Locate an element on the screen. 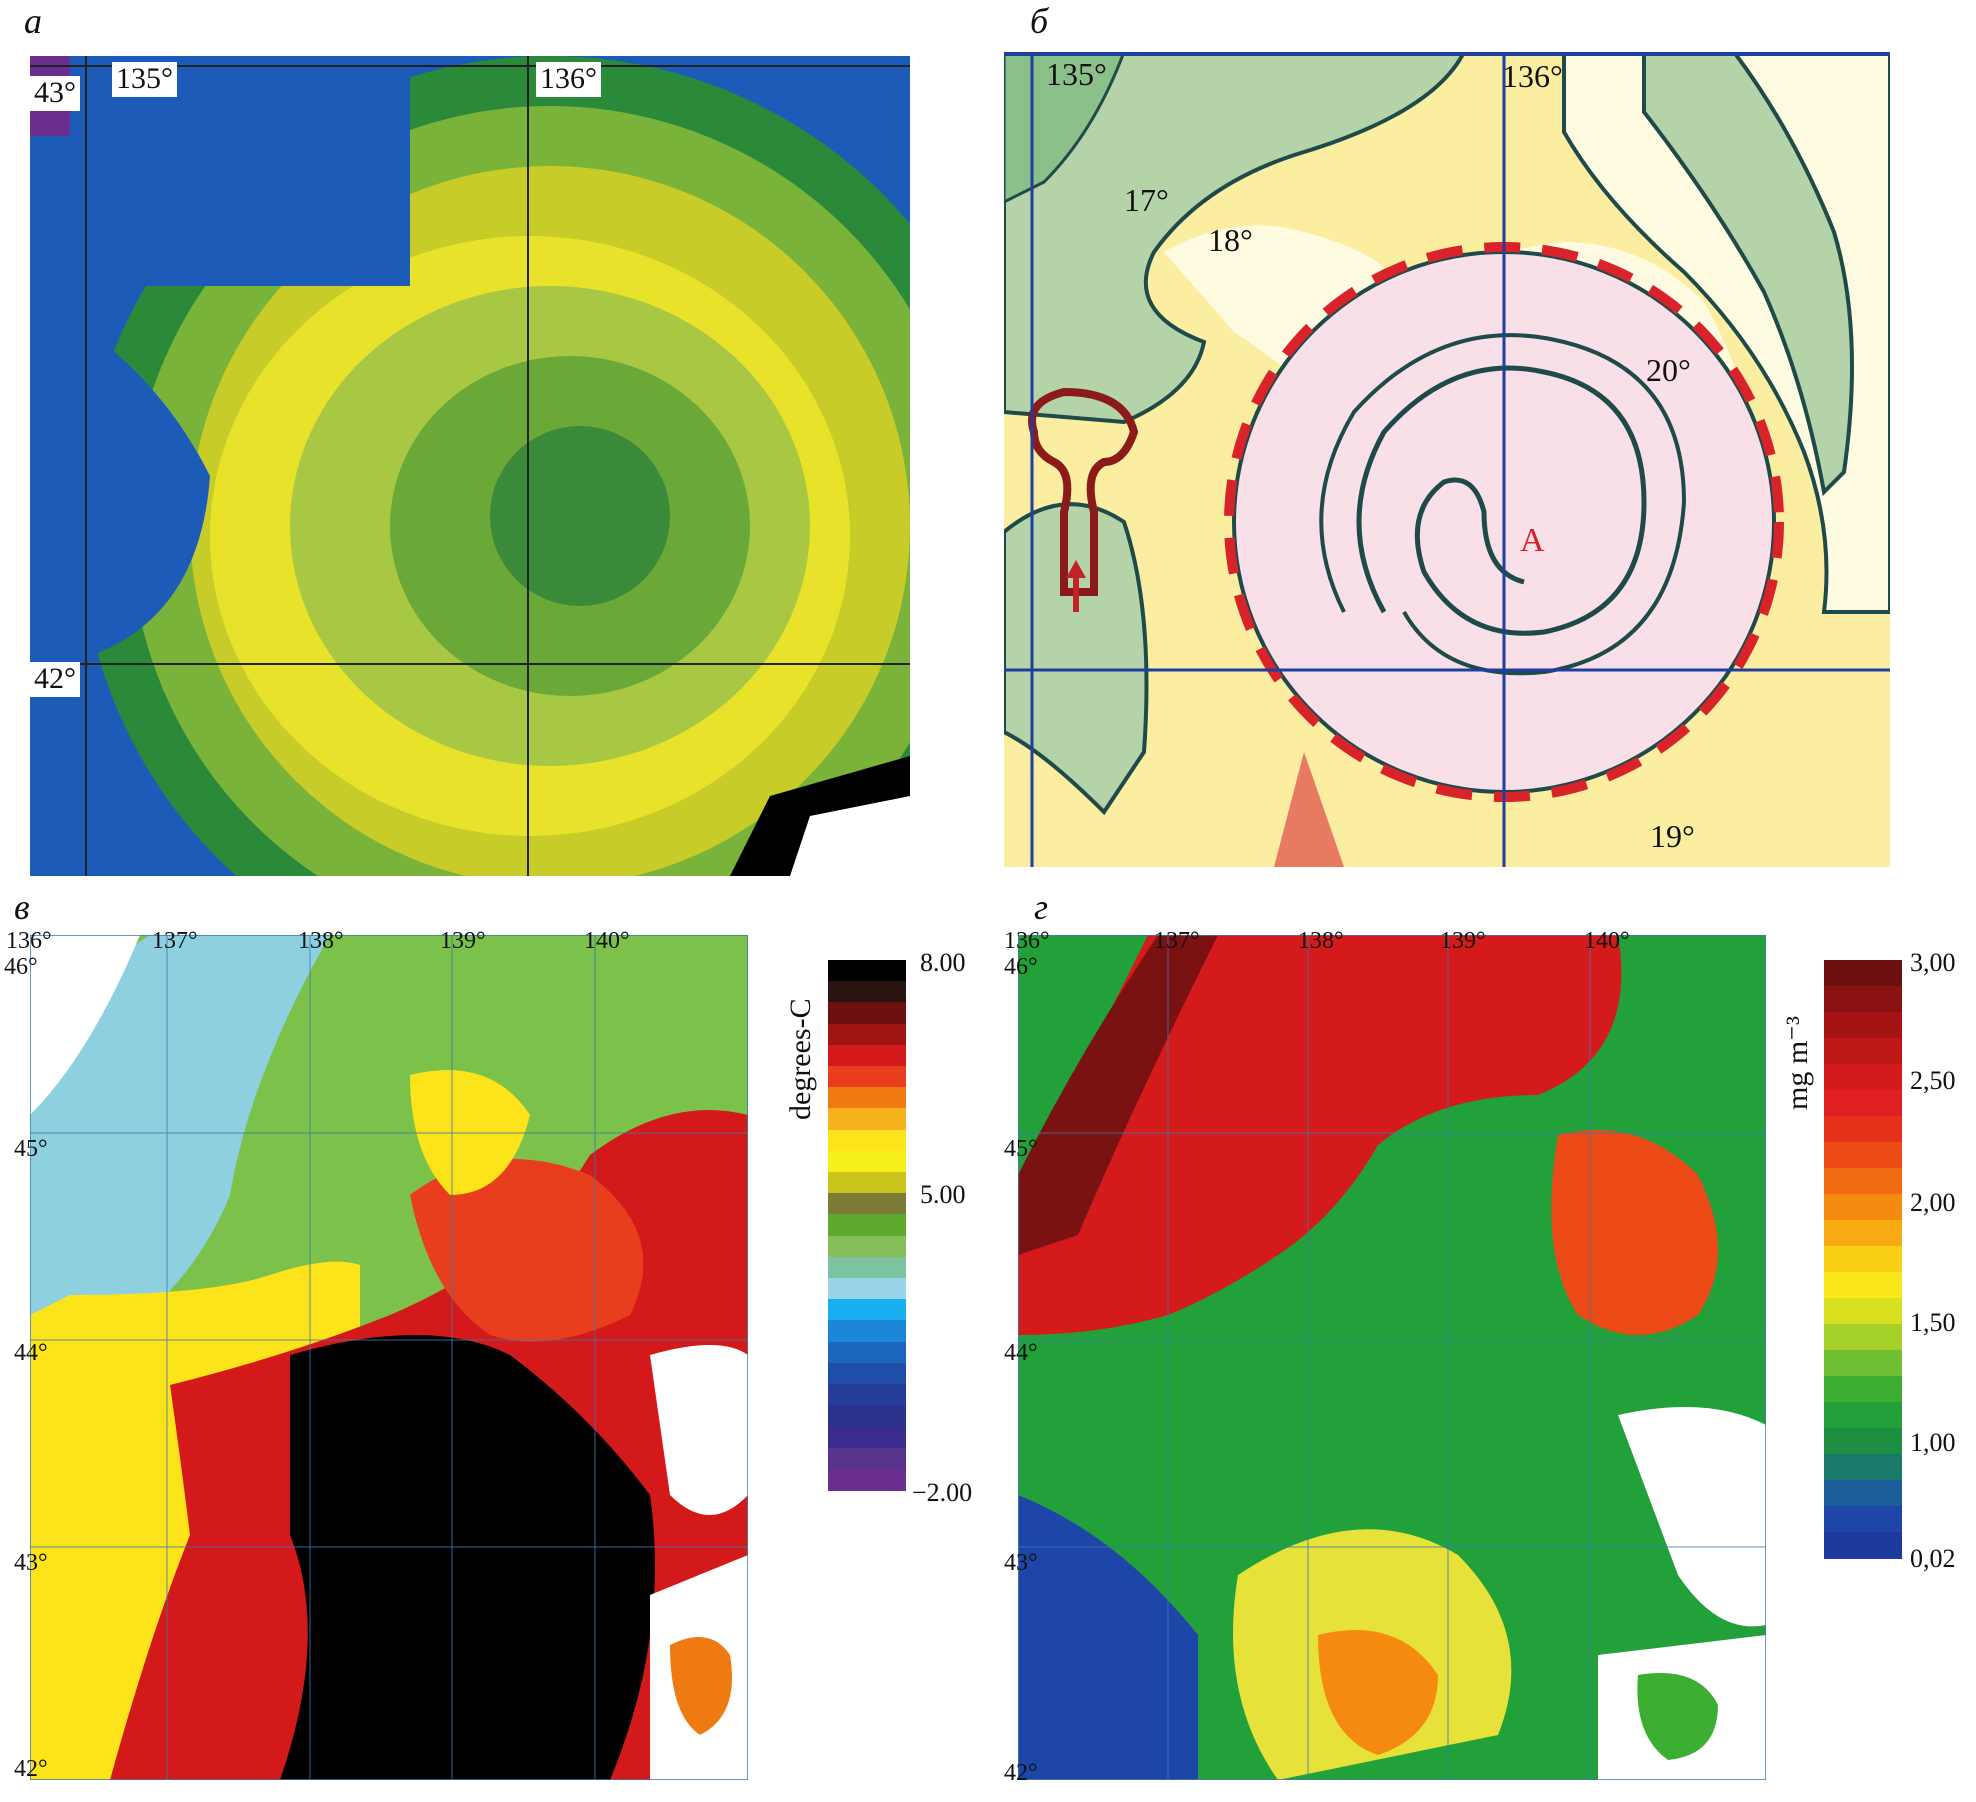  panel-c-colorbar-tick-max: 8.00 is located at coordinates (943, 962).